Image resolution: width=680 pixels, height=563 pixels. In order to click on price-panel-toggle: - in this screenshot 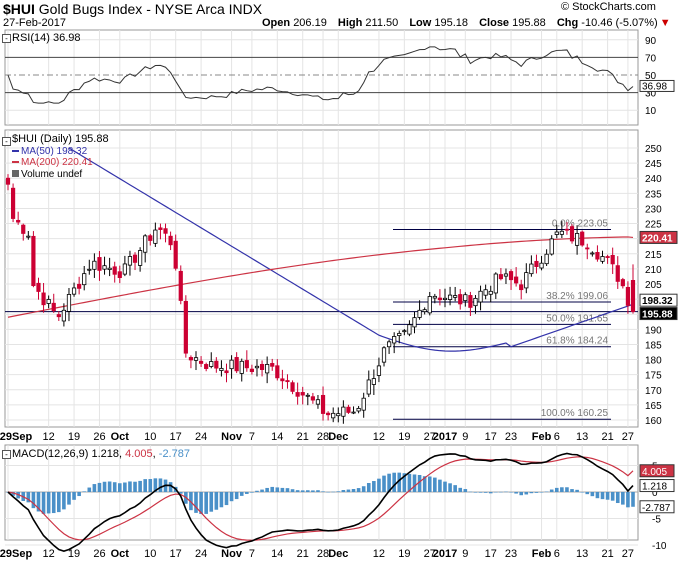, I will do `click(6, 141)`.